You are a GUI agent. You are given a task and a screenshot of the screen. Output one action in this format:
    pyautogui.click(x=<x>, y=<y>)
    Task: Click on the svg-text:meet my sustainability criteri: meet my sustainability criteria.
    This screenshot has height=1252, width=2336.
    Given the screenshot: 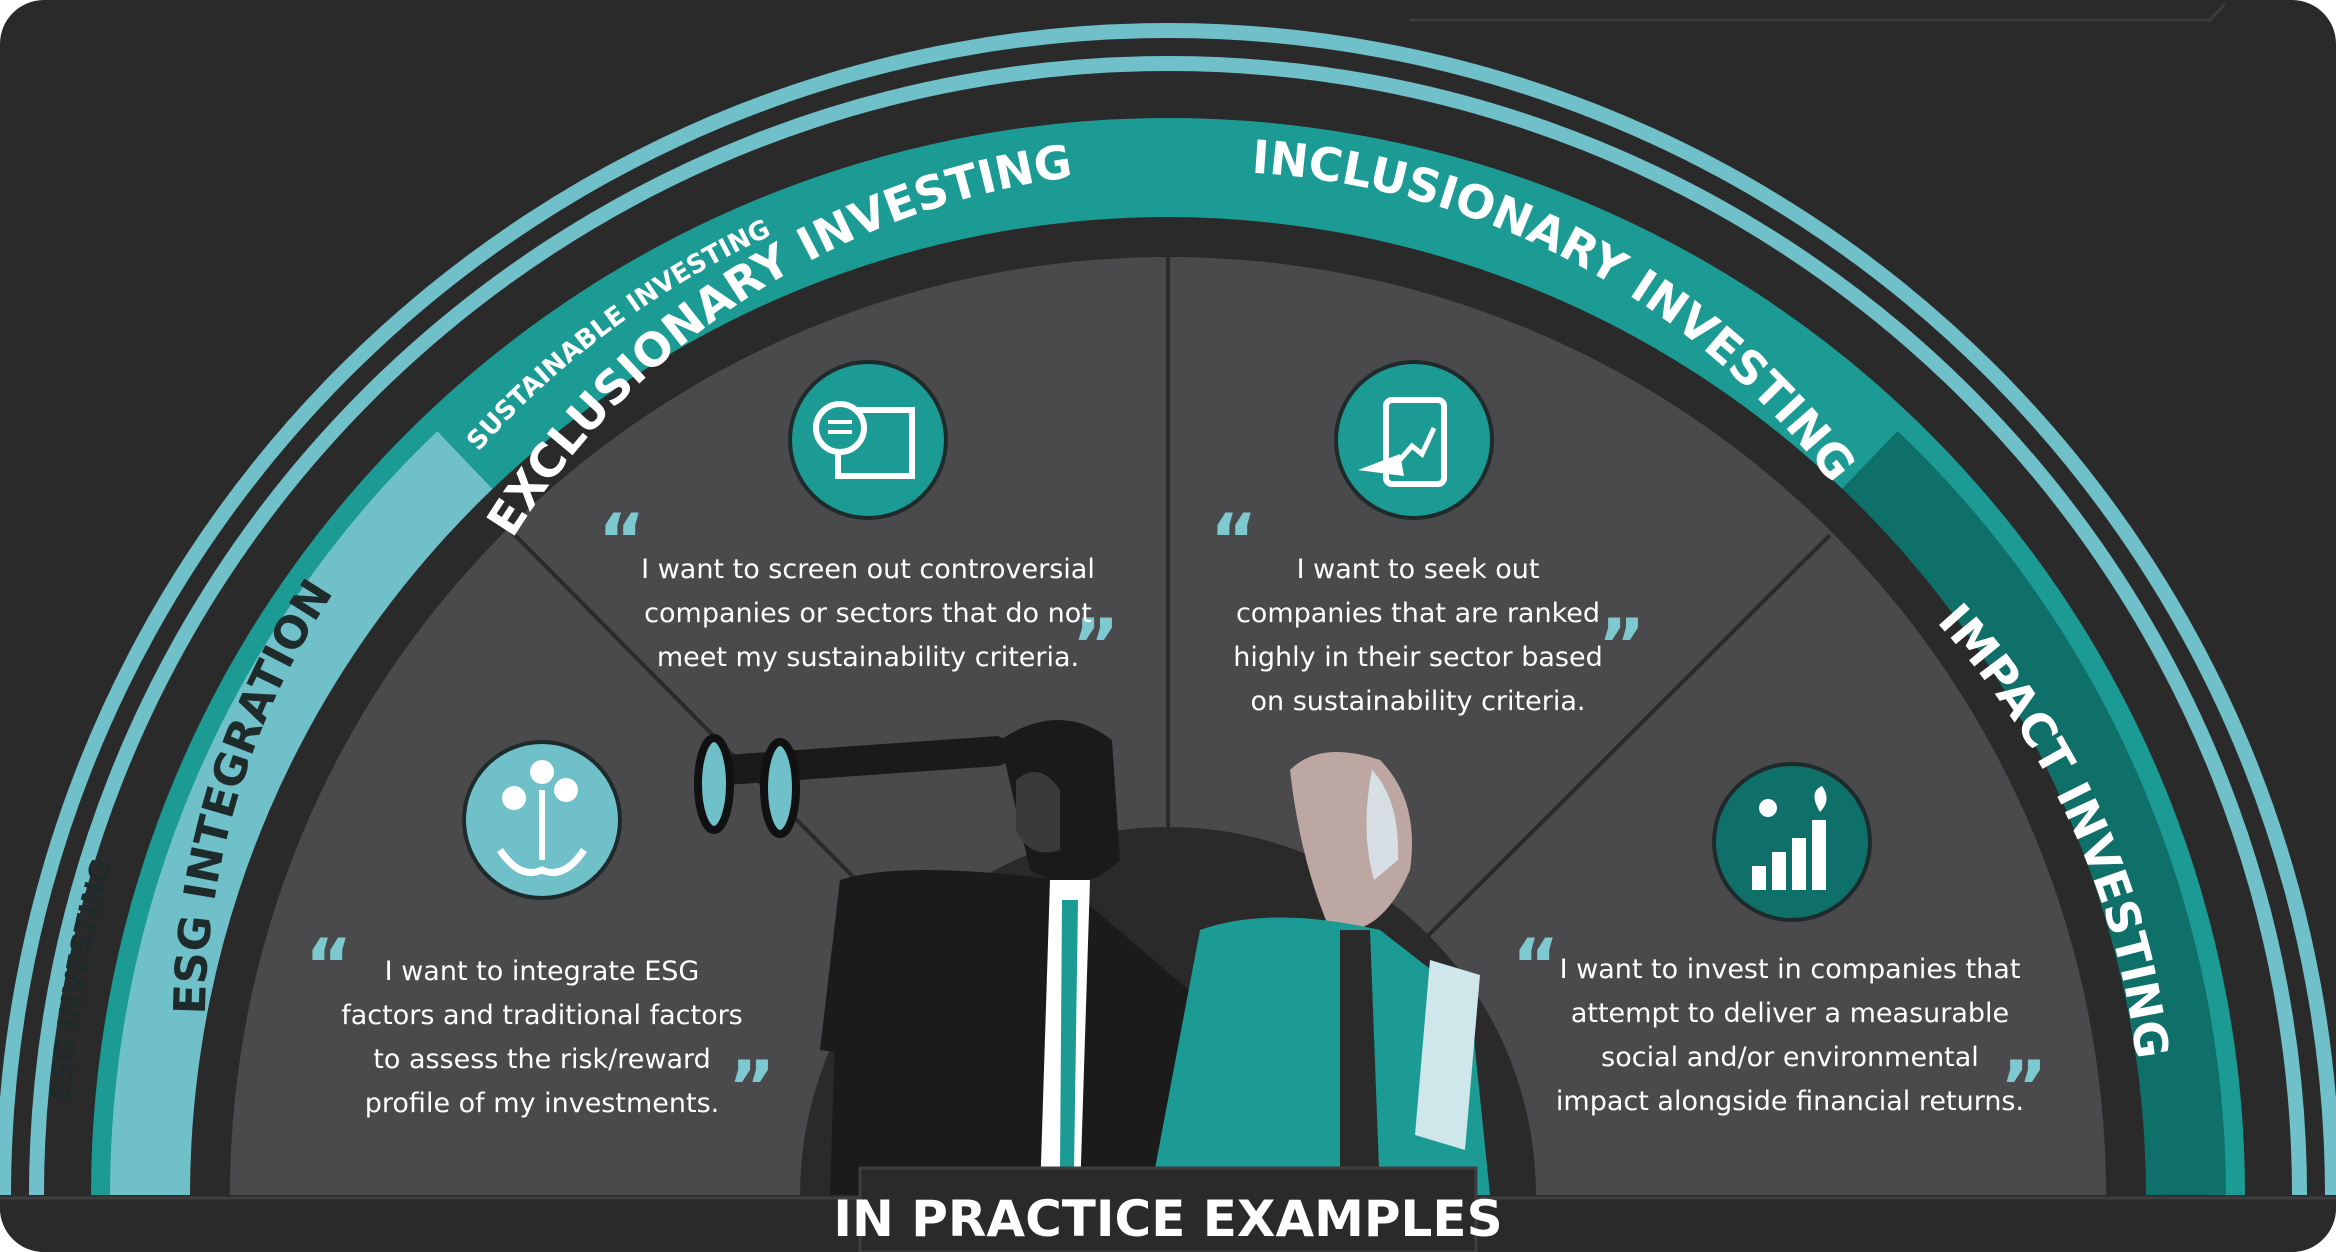 What is the action you would take?
    pyautogui.click(x=868, y=657)
    